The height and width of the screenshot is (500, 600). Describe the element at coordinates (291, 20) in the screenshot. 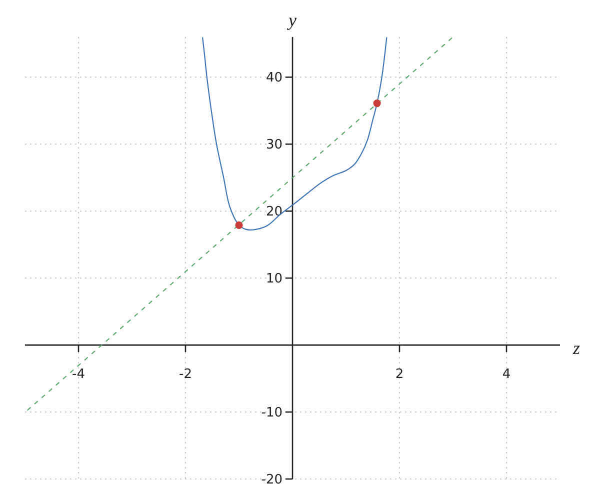

I see `y-axis-title: y` at that location.